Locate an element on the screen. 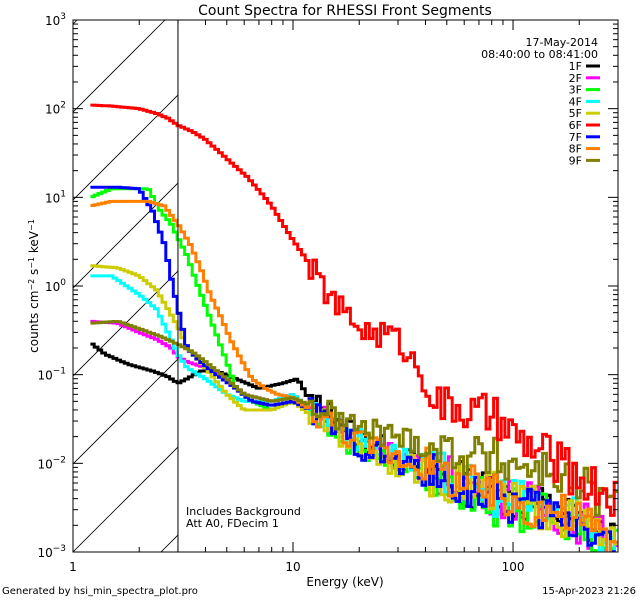  x-axis-label: Energy (keV) is located at coordinates (344, 582).